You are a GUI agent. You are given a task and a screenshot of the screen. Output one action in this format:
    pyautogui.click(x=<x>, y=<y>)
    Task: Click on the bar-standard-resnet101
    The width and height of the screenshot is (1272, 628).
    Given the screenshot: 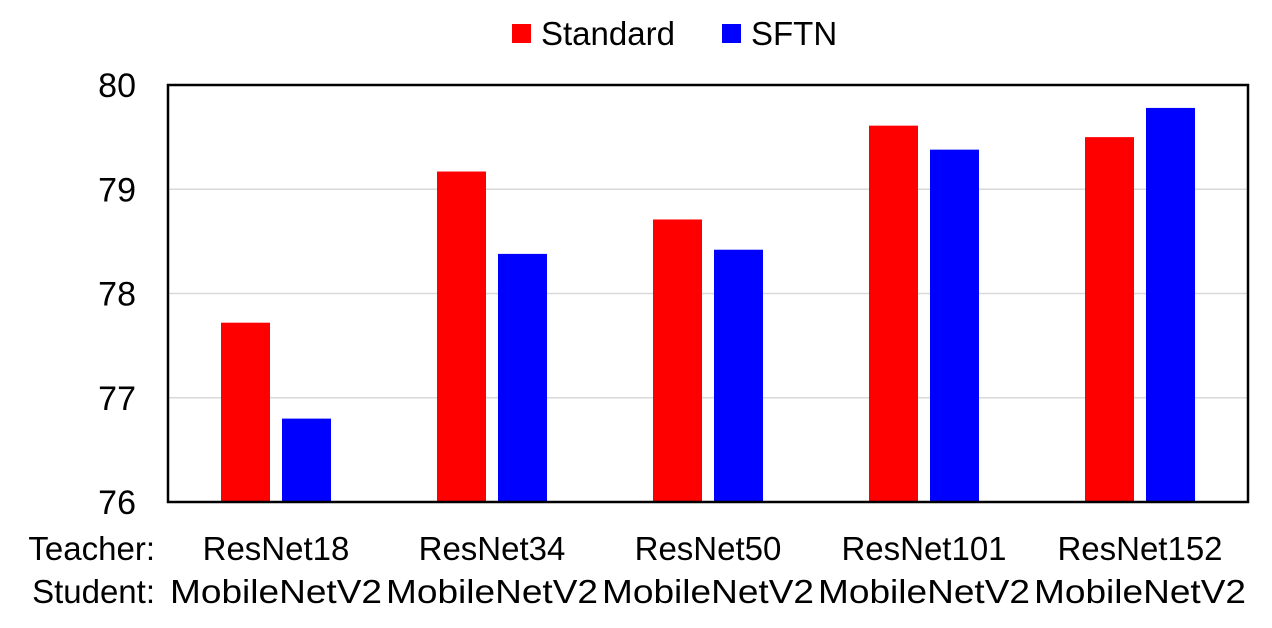 What is the action you would take?
    pyautogui.click(x=893, y=313)
    